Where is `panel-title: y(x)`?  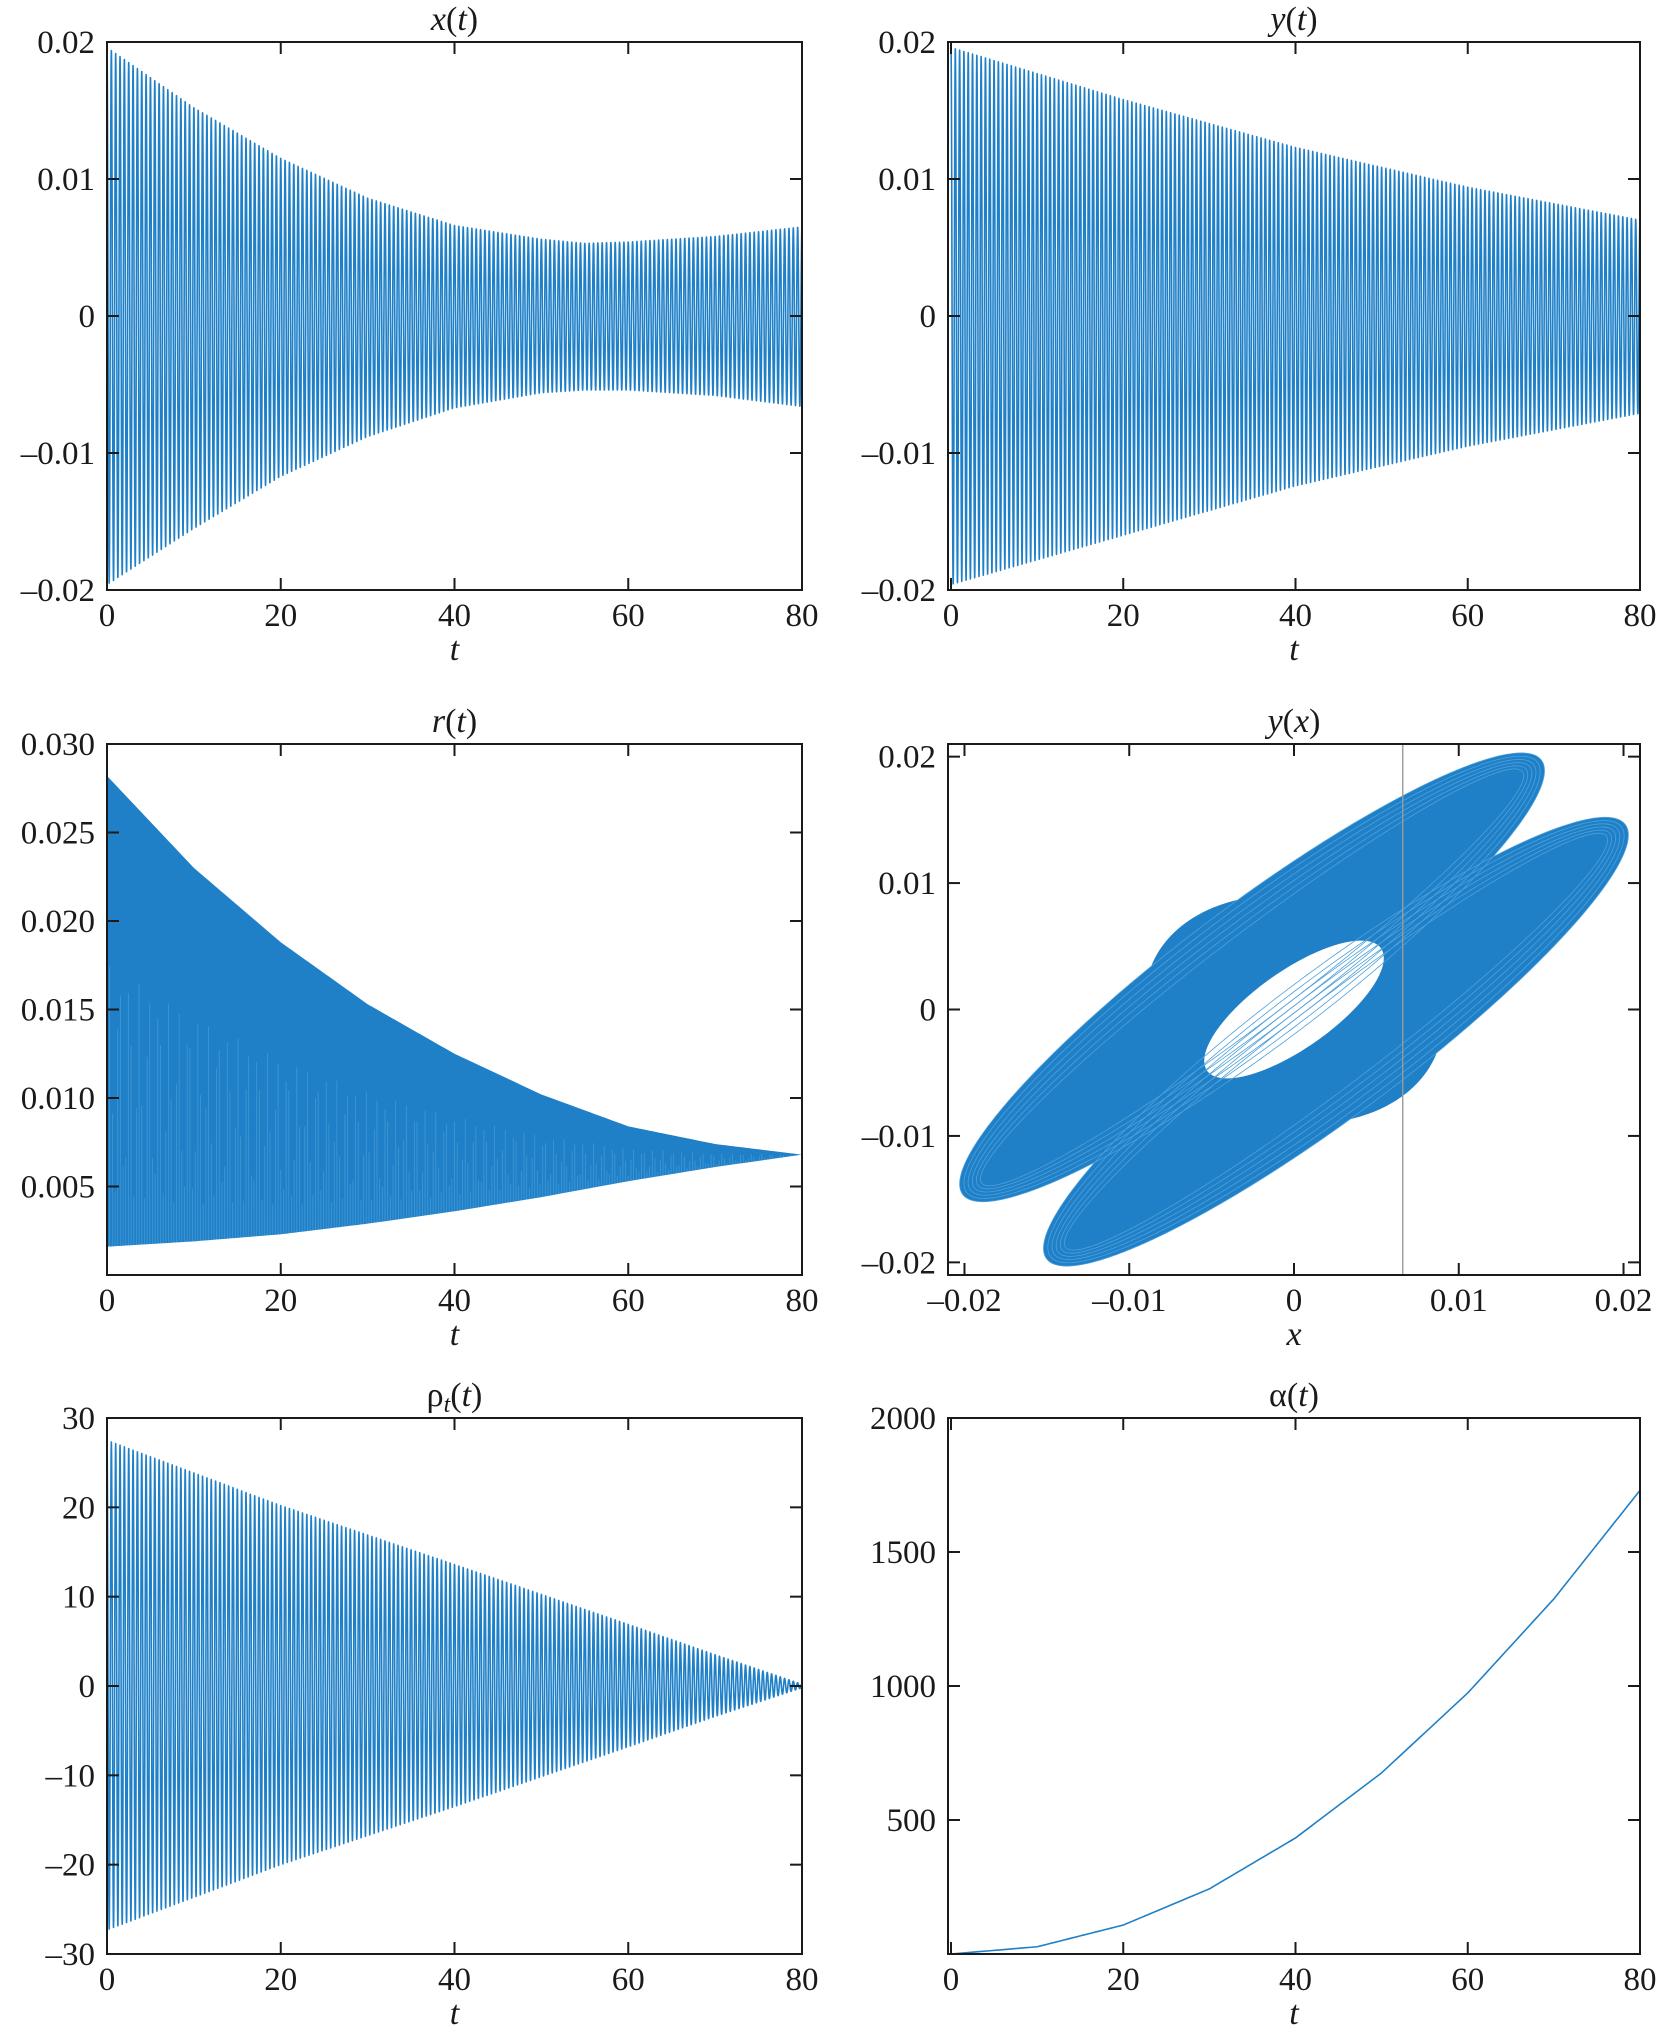
panel-title: y(x) is located at coordinates (1293, 721).